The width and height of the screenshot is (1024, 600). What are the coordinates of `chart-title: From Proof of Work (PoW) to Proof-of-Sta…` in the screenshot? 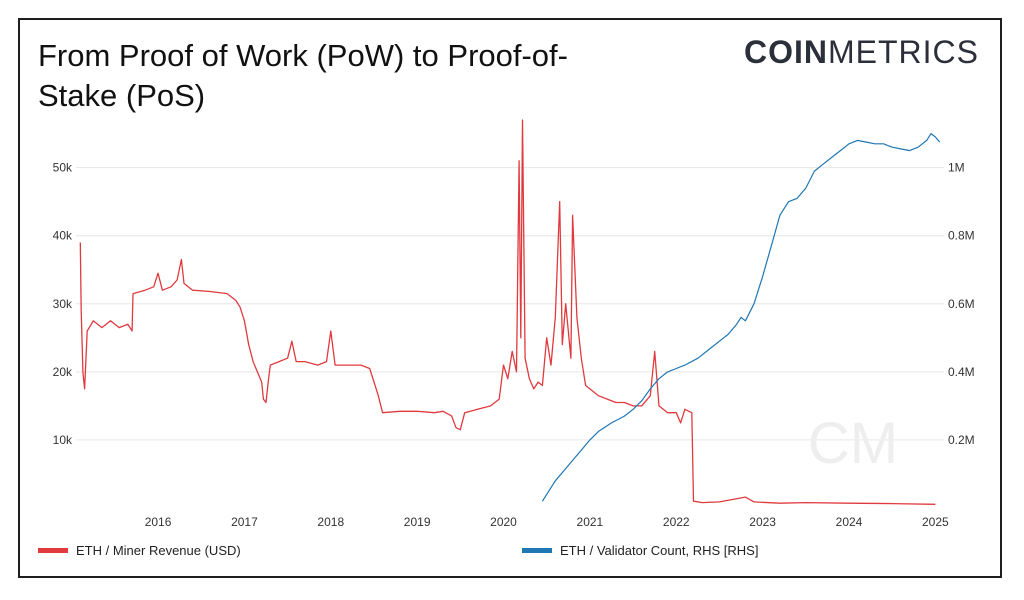 It's located at (303, 75).